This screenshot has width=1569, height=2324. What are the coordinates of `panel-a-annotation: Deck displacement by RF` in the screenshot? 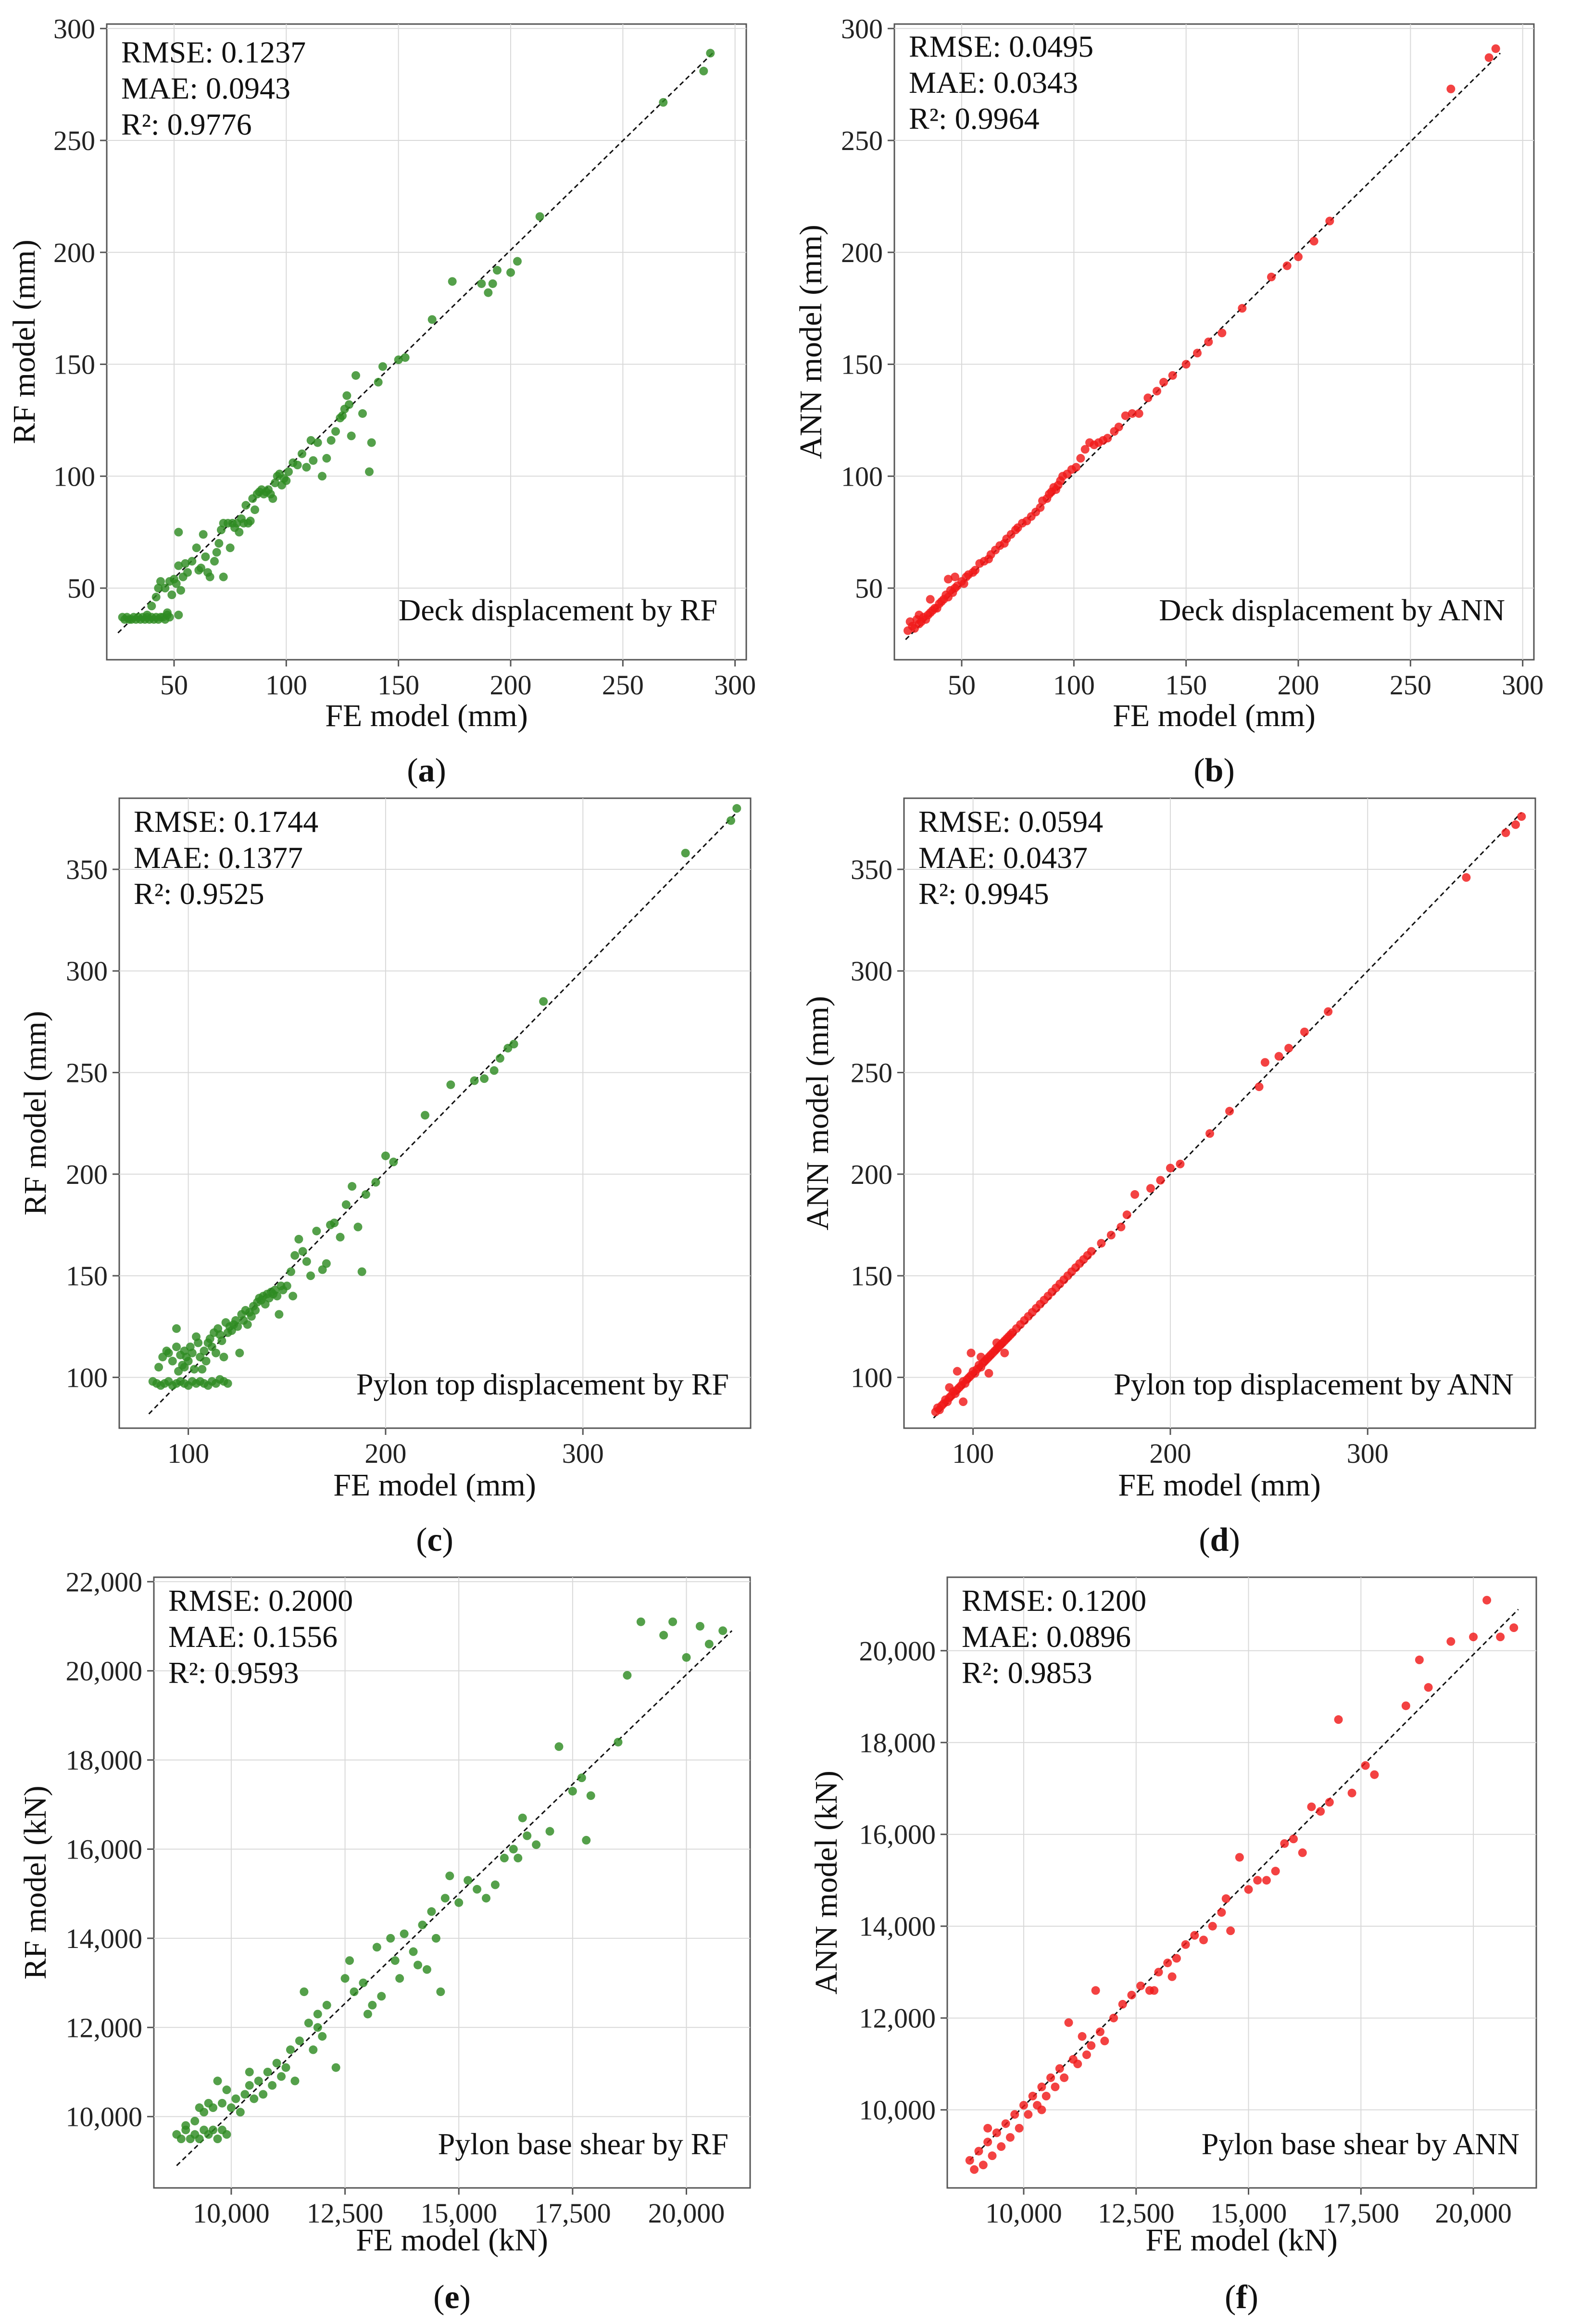 It's located at (558, 610).